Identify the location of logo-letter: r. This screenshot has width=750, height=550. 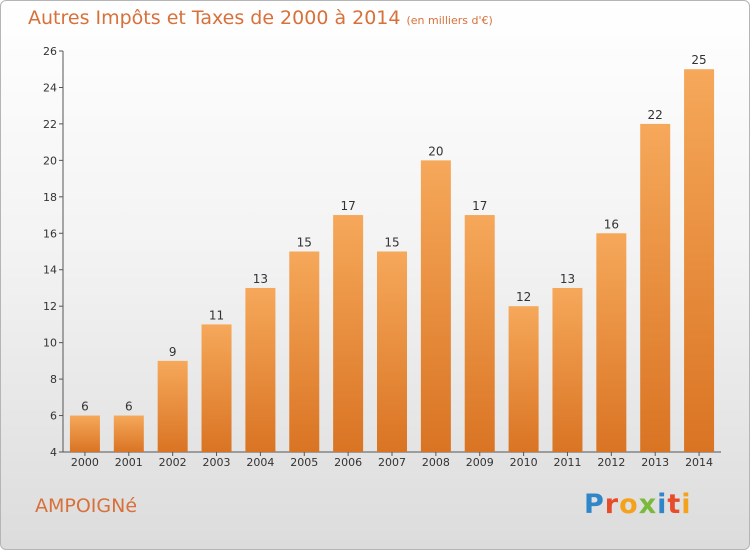
(612, 504).